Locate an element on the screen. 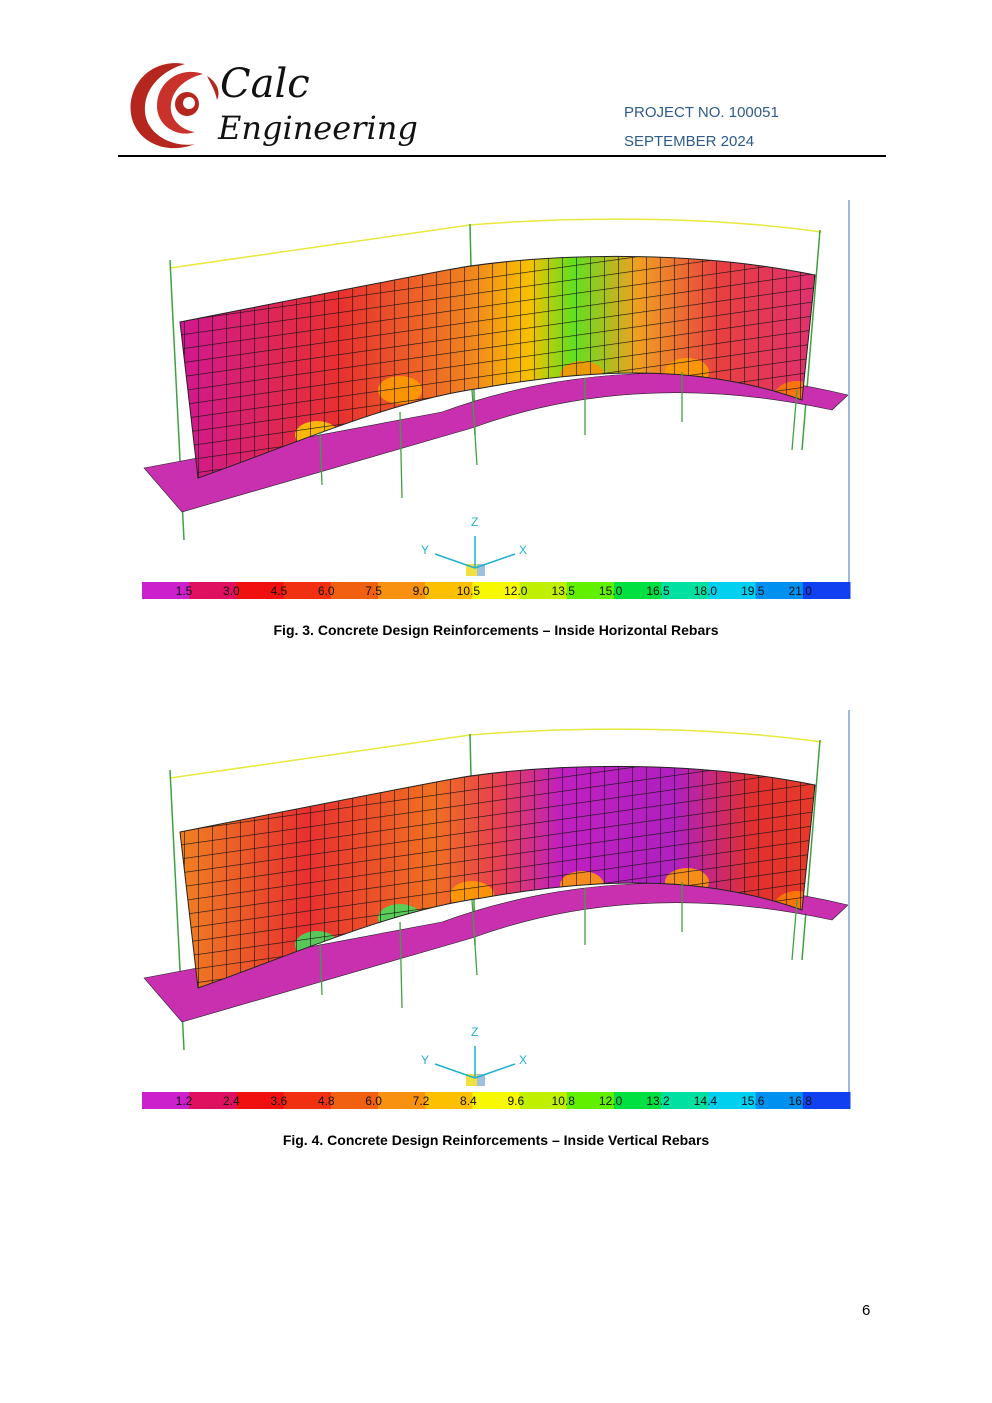 The height and width of the screenshot is (1403, 992). legend-label: 1.2 is located at coordinates (184, 1101).